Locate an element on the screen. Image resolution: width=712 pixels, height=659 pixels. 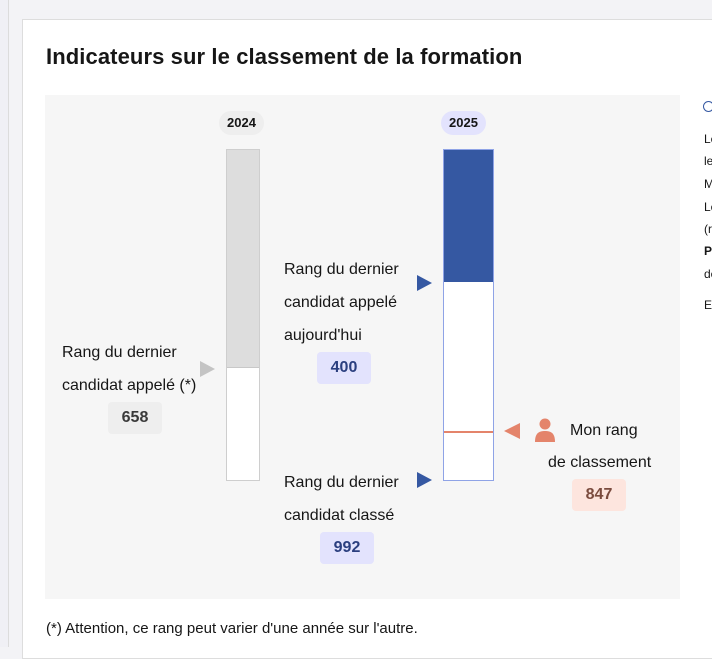
last-called-today-label-line2: candidat appelé is located at coordinates (340, 302).